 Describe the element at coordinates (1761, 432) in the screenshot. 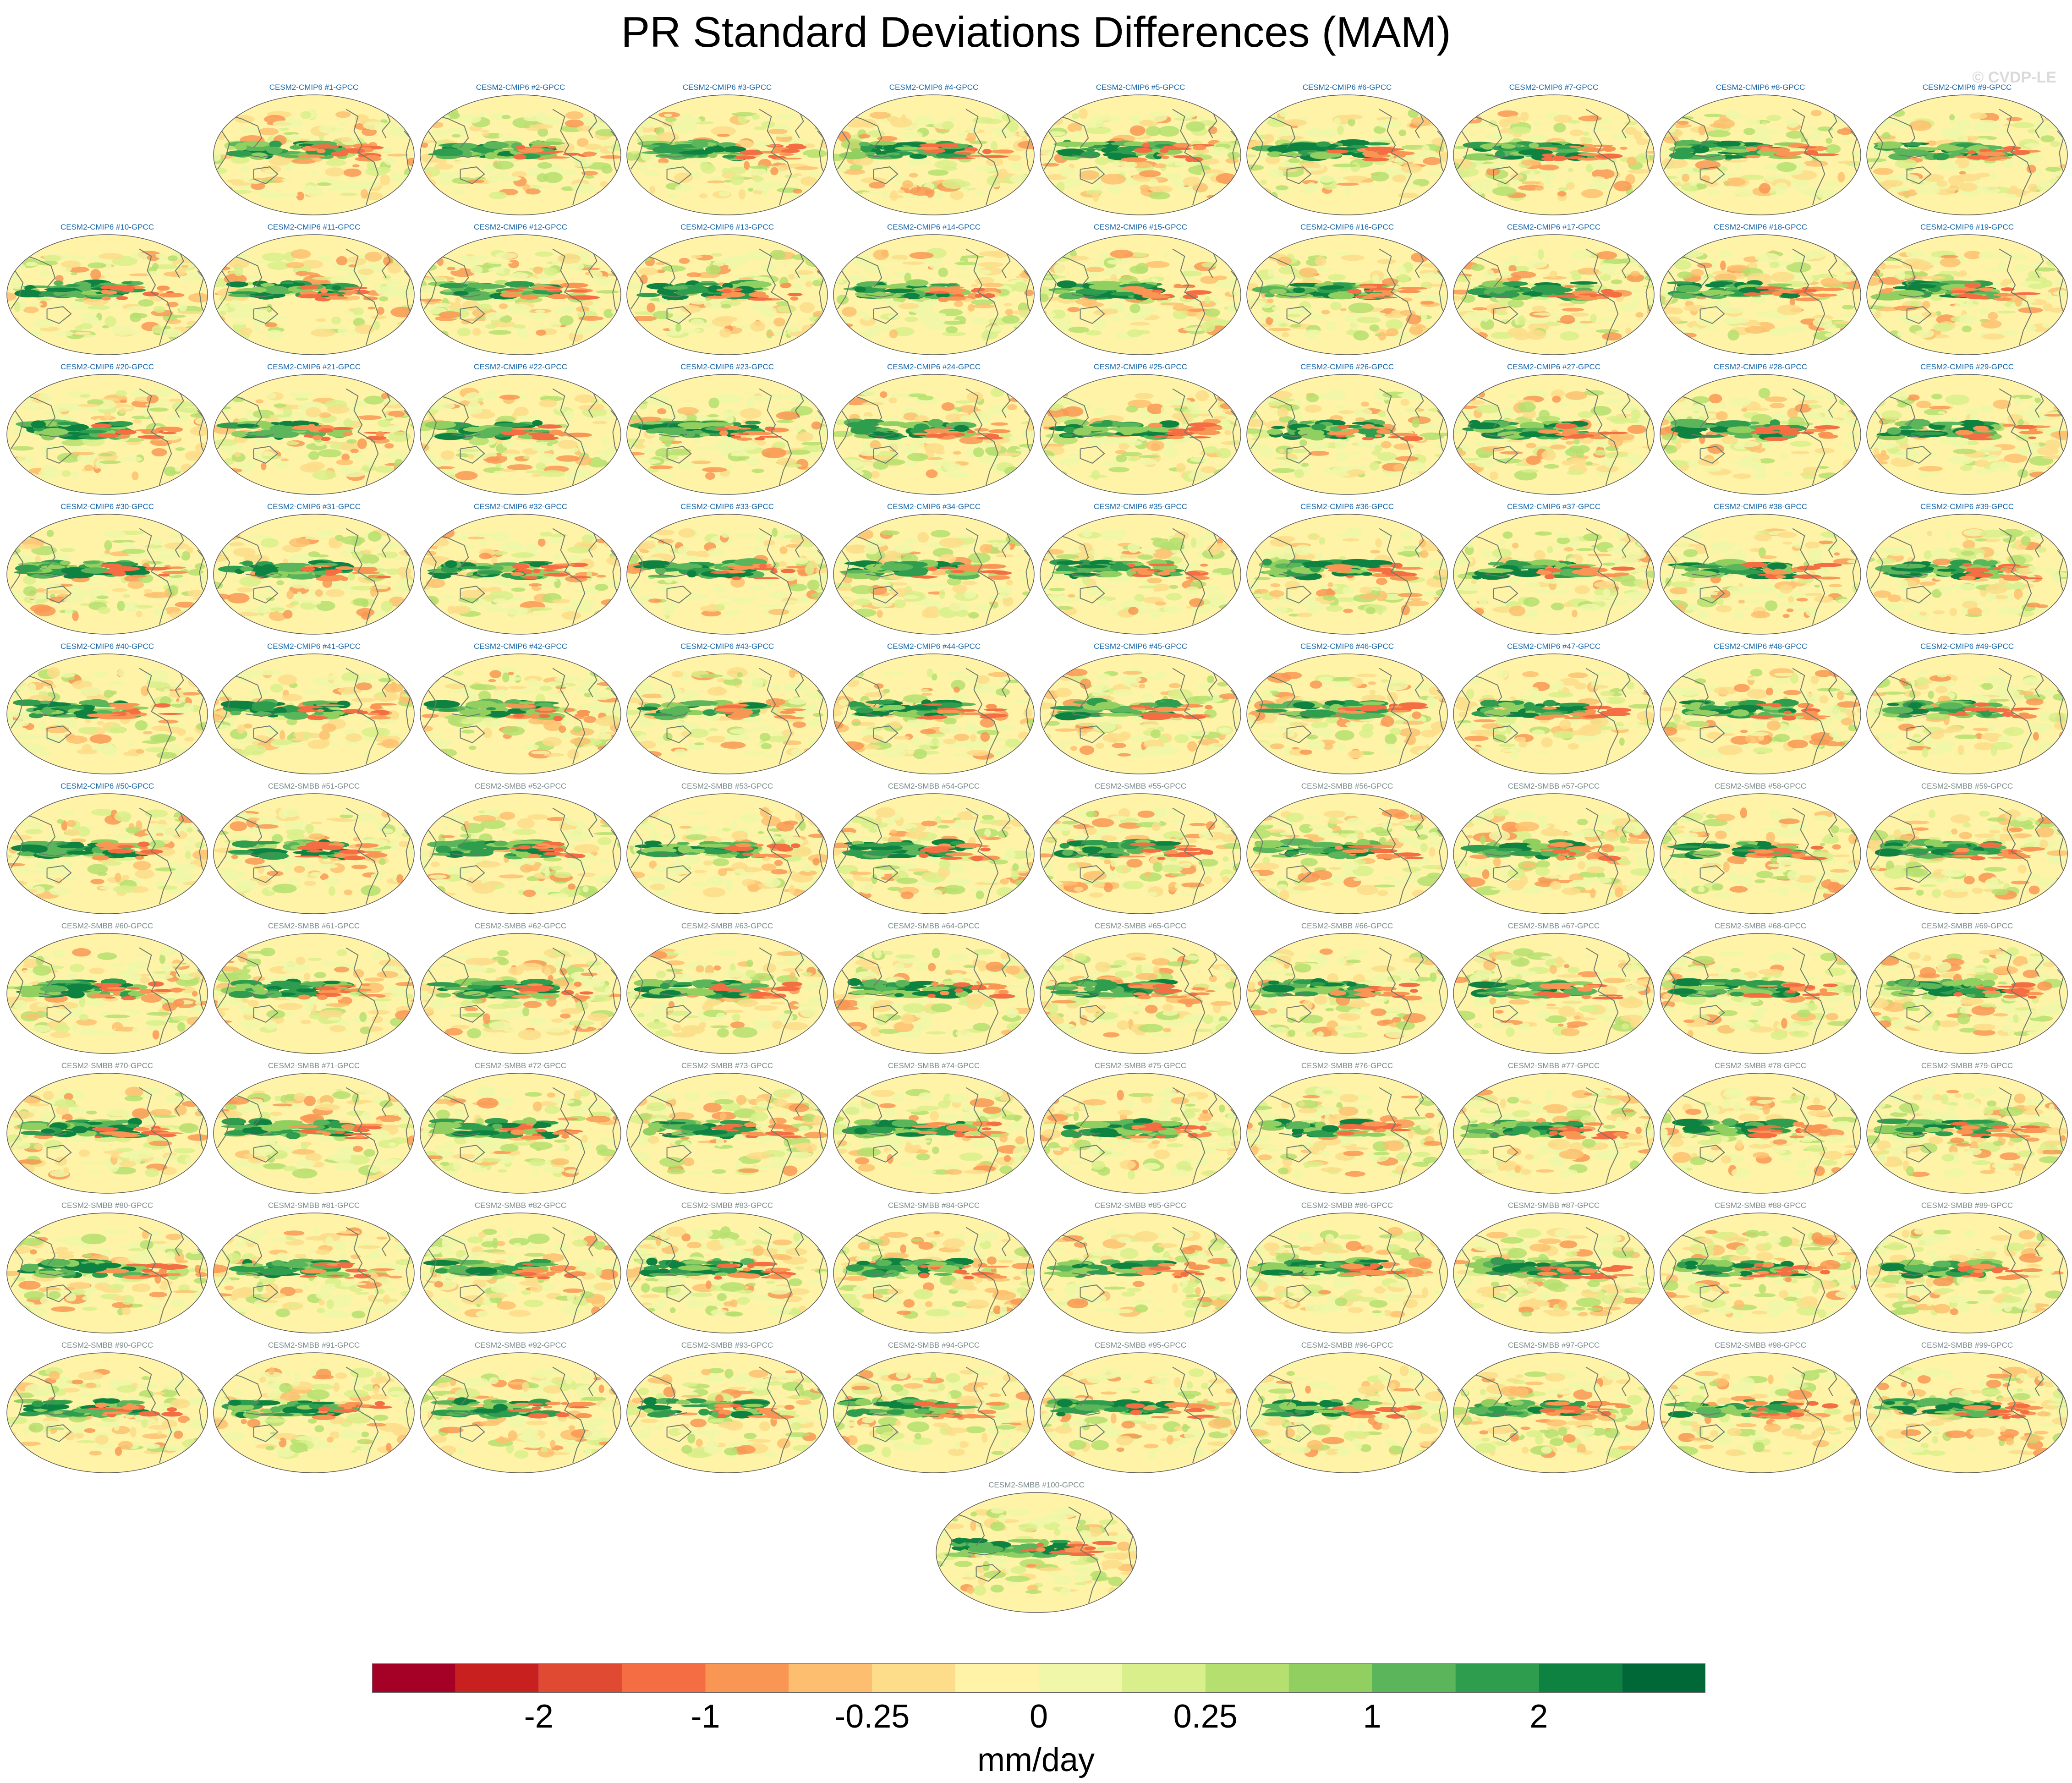

I see `map-panel: CESM2-CMIP6 #28-GPCC` at that location.